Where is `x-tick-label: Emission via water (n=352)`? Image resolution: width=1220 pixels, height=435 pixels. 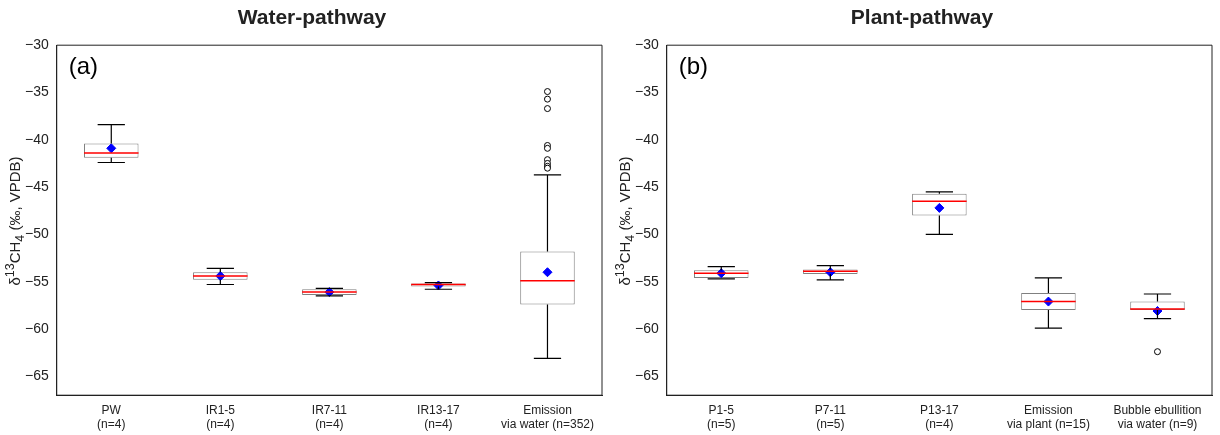 x-tick-label: Emission via water (n=352) is located at coordinates (547, 417).